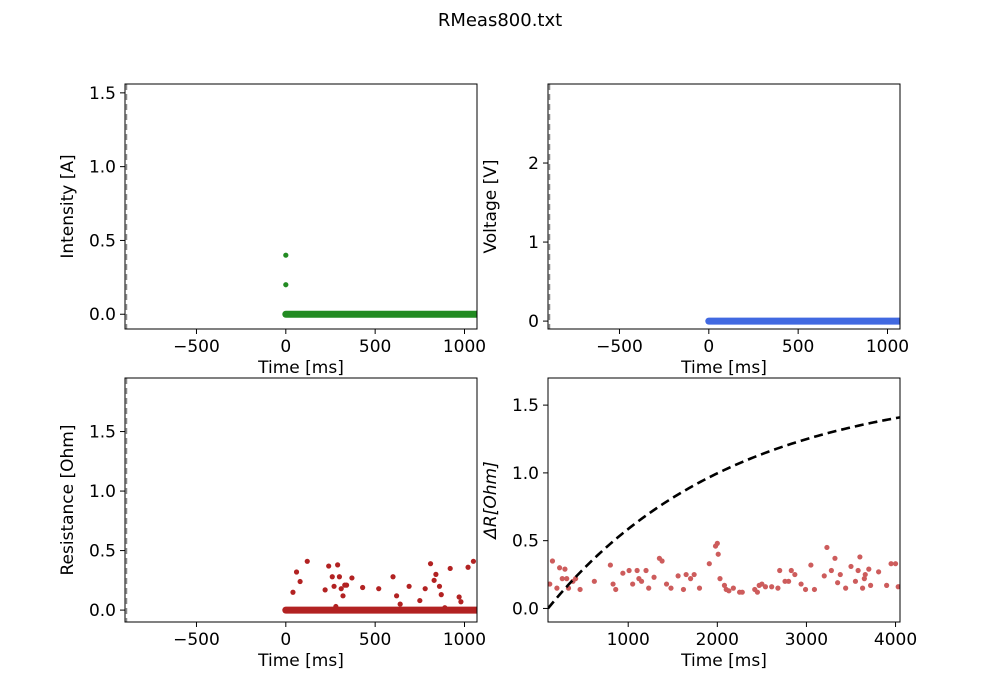  I want to click on y-tick-label: 0.0, so click(102, 315).